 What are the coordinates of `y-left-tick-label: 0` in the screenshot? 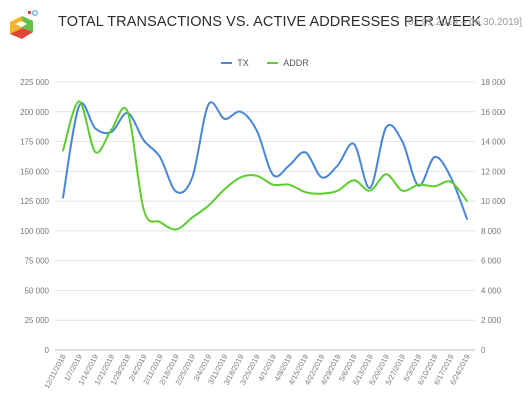 It's located at (47, 350).